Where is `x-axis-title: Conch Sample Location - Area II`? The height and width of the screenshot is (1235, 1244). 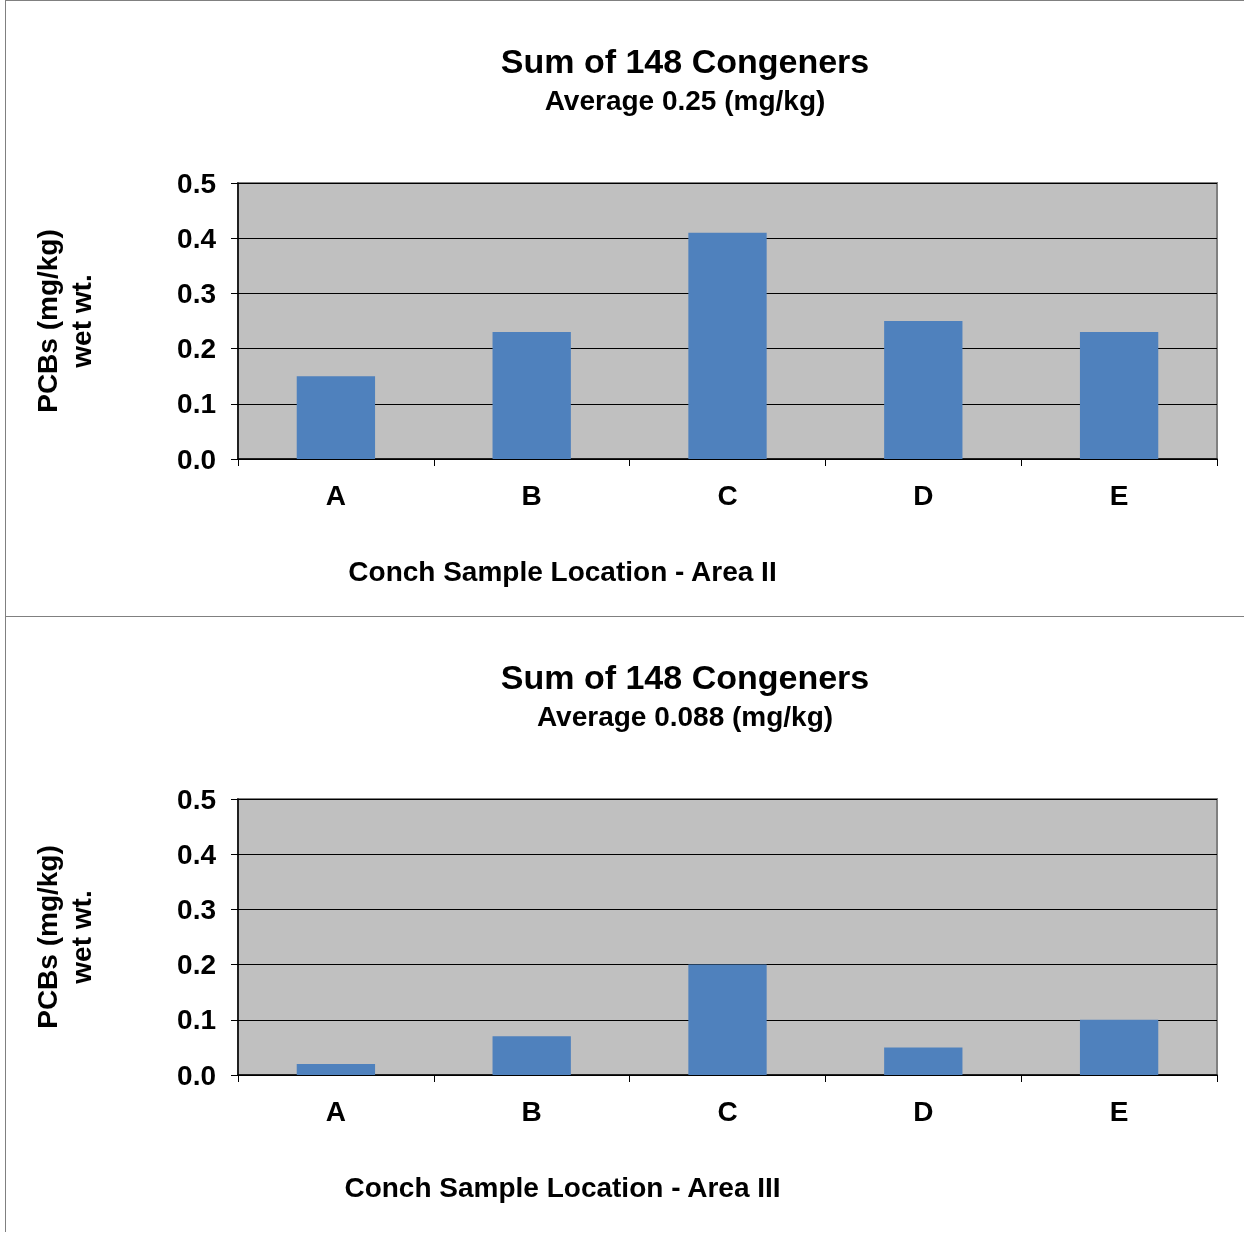 x-axis-title: Conch Sample Location - Area II is located at coordinates (562, 571).